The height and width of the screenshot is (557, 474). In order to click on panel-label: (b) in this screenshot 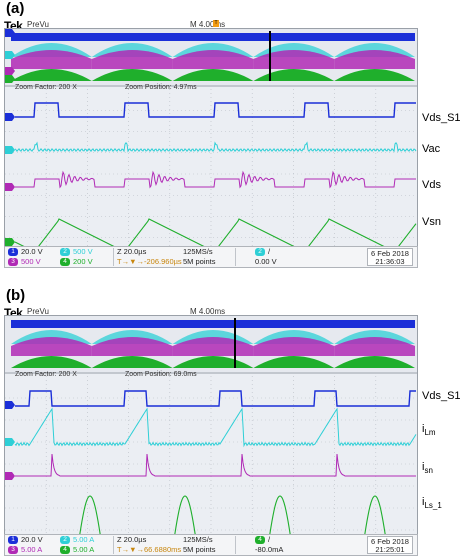, I will do `click(16, 295)`.